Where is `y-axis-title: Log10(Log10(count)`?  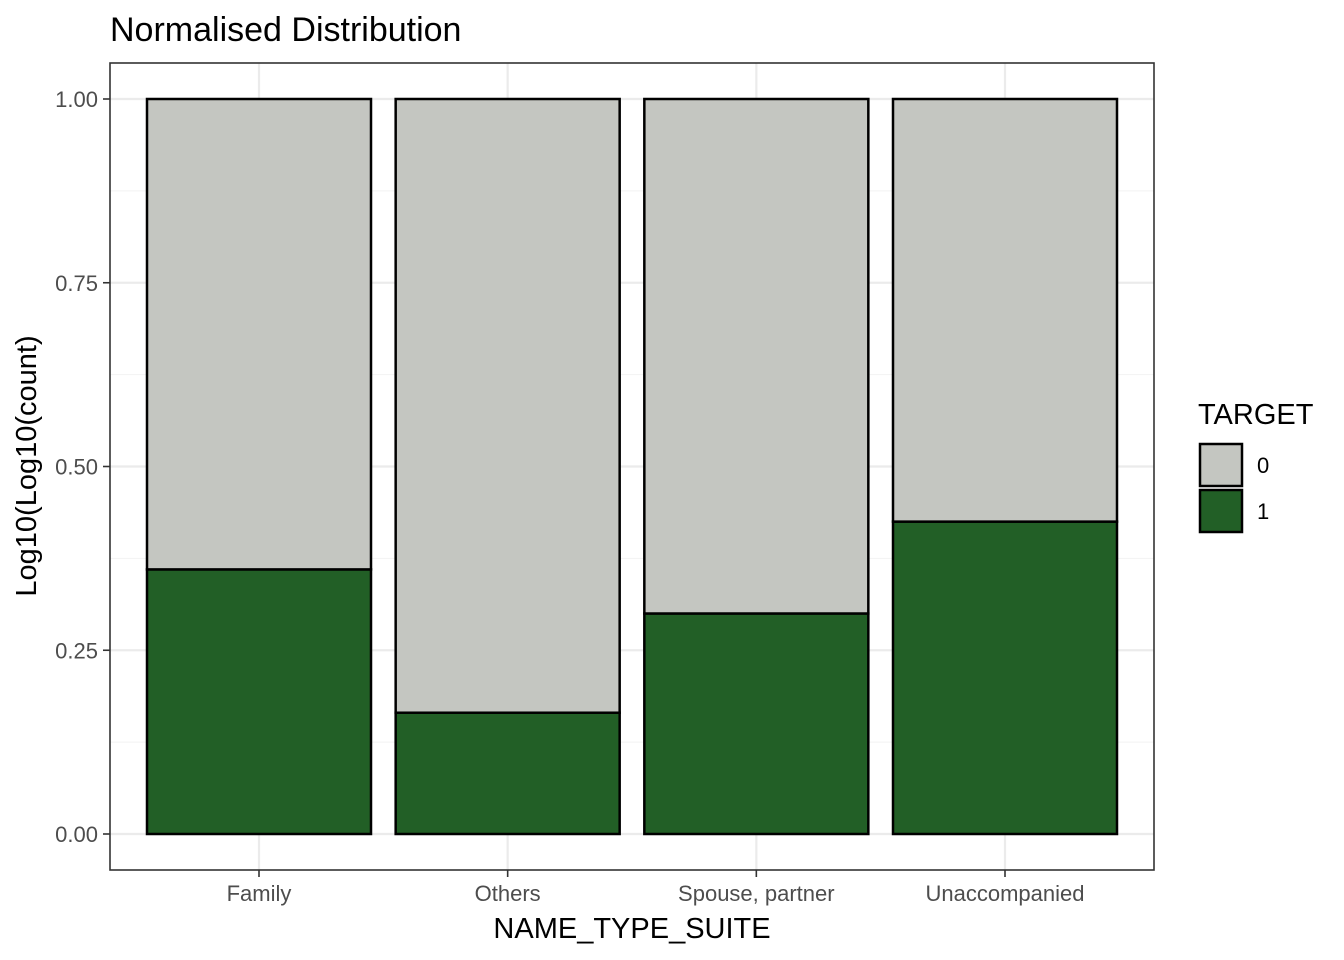 y-axis-title: Log10(Log10(count) is located at coordinates (27, 465).